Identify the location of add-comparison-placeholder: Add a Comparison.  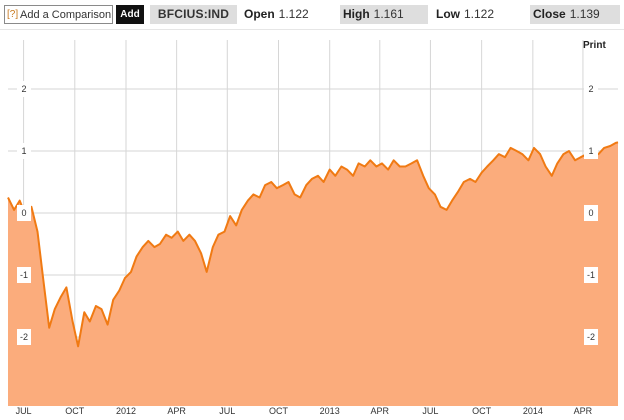
(66, 15).